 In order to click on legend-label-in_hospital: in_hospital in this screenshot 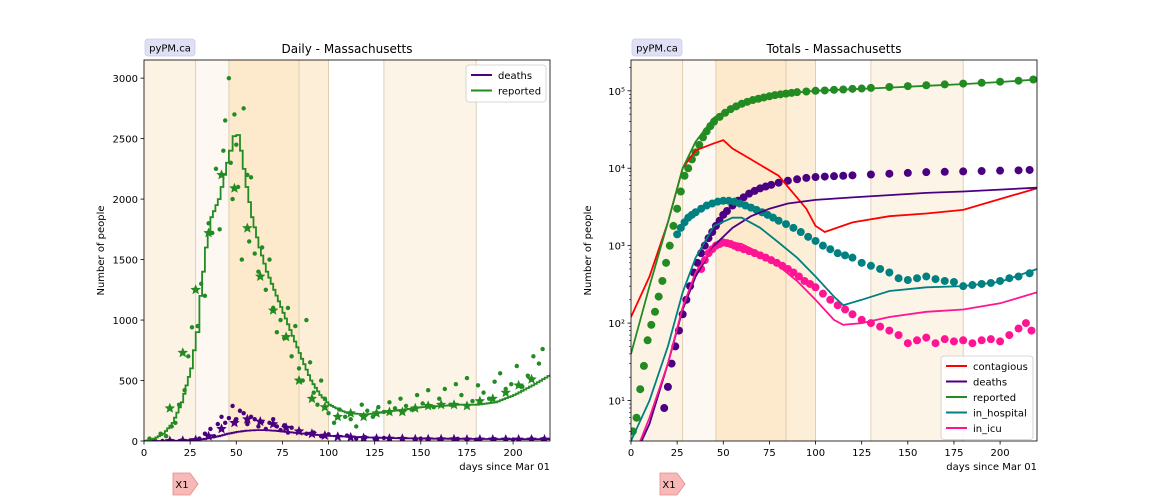, I will do `click(1000, 414)`.